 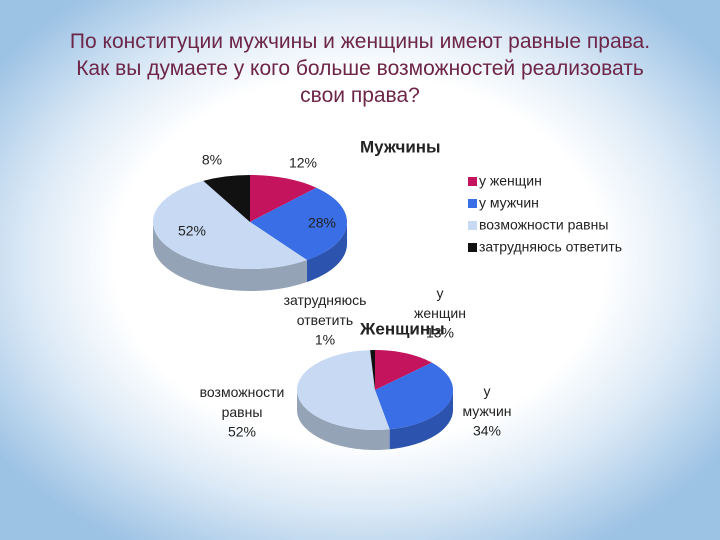 What do you see at coordinates (242, 402) in the screenshot?
I see `data-category-label: возможности равны` at bounding box center [242, 402].